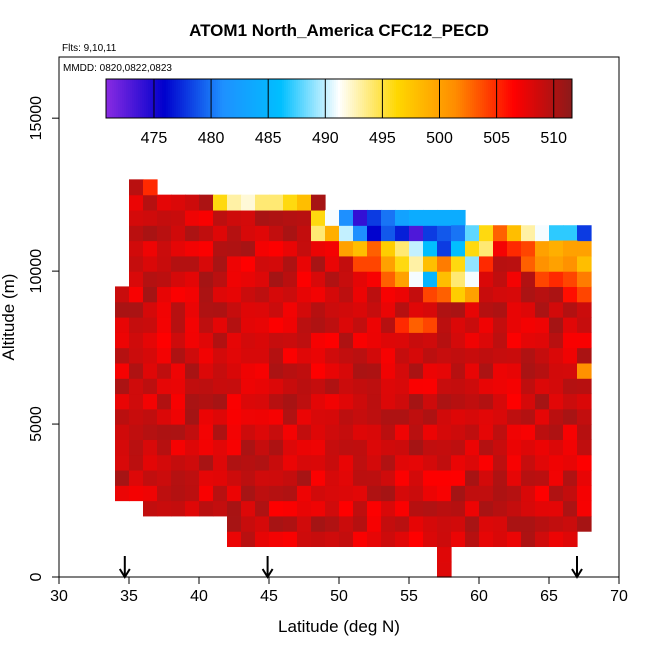 Image resolution: width=650 pixels, height=655 pixels. What do you see at coordinates (409, 596) in the screenshot?
I see `x-tick-label: 55` at bounding box center [409, 596].